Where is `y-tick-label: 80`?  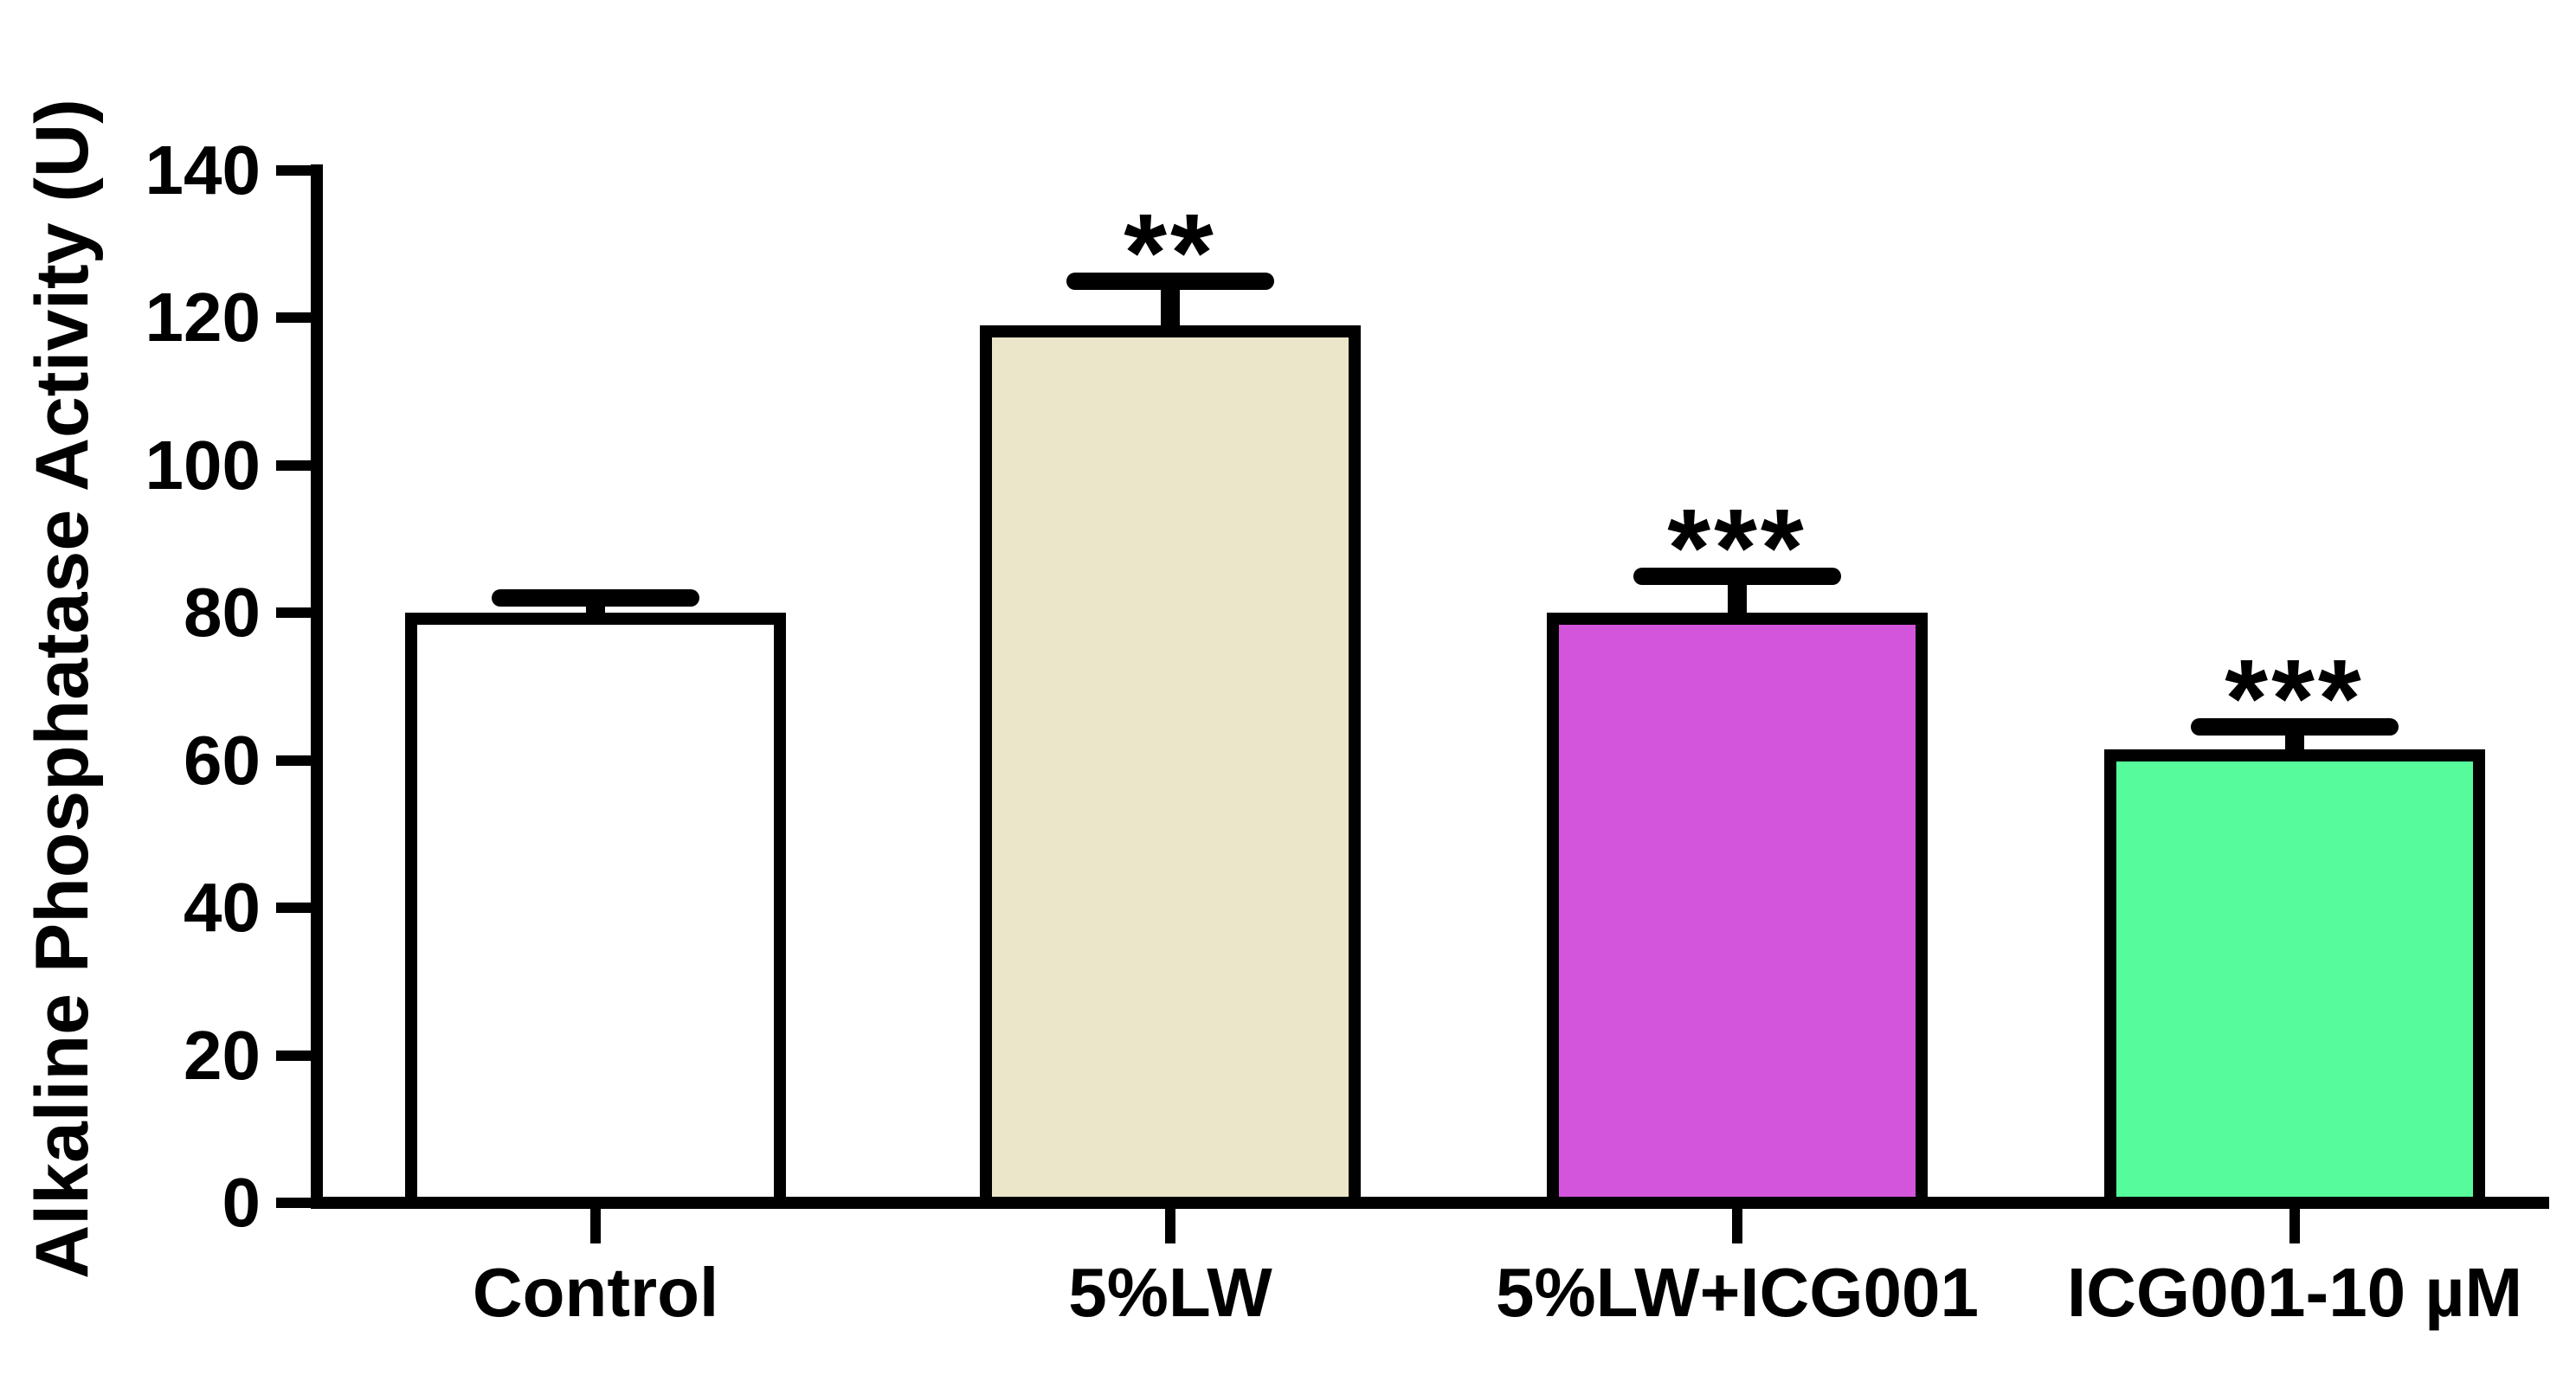
y-tick-label: 80 is located at coordinates (222, 613).